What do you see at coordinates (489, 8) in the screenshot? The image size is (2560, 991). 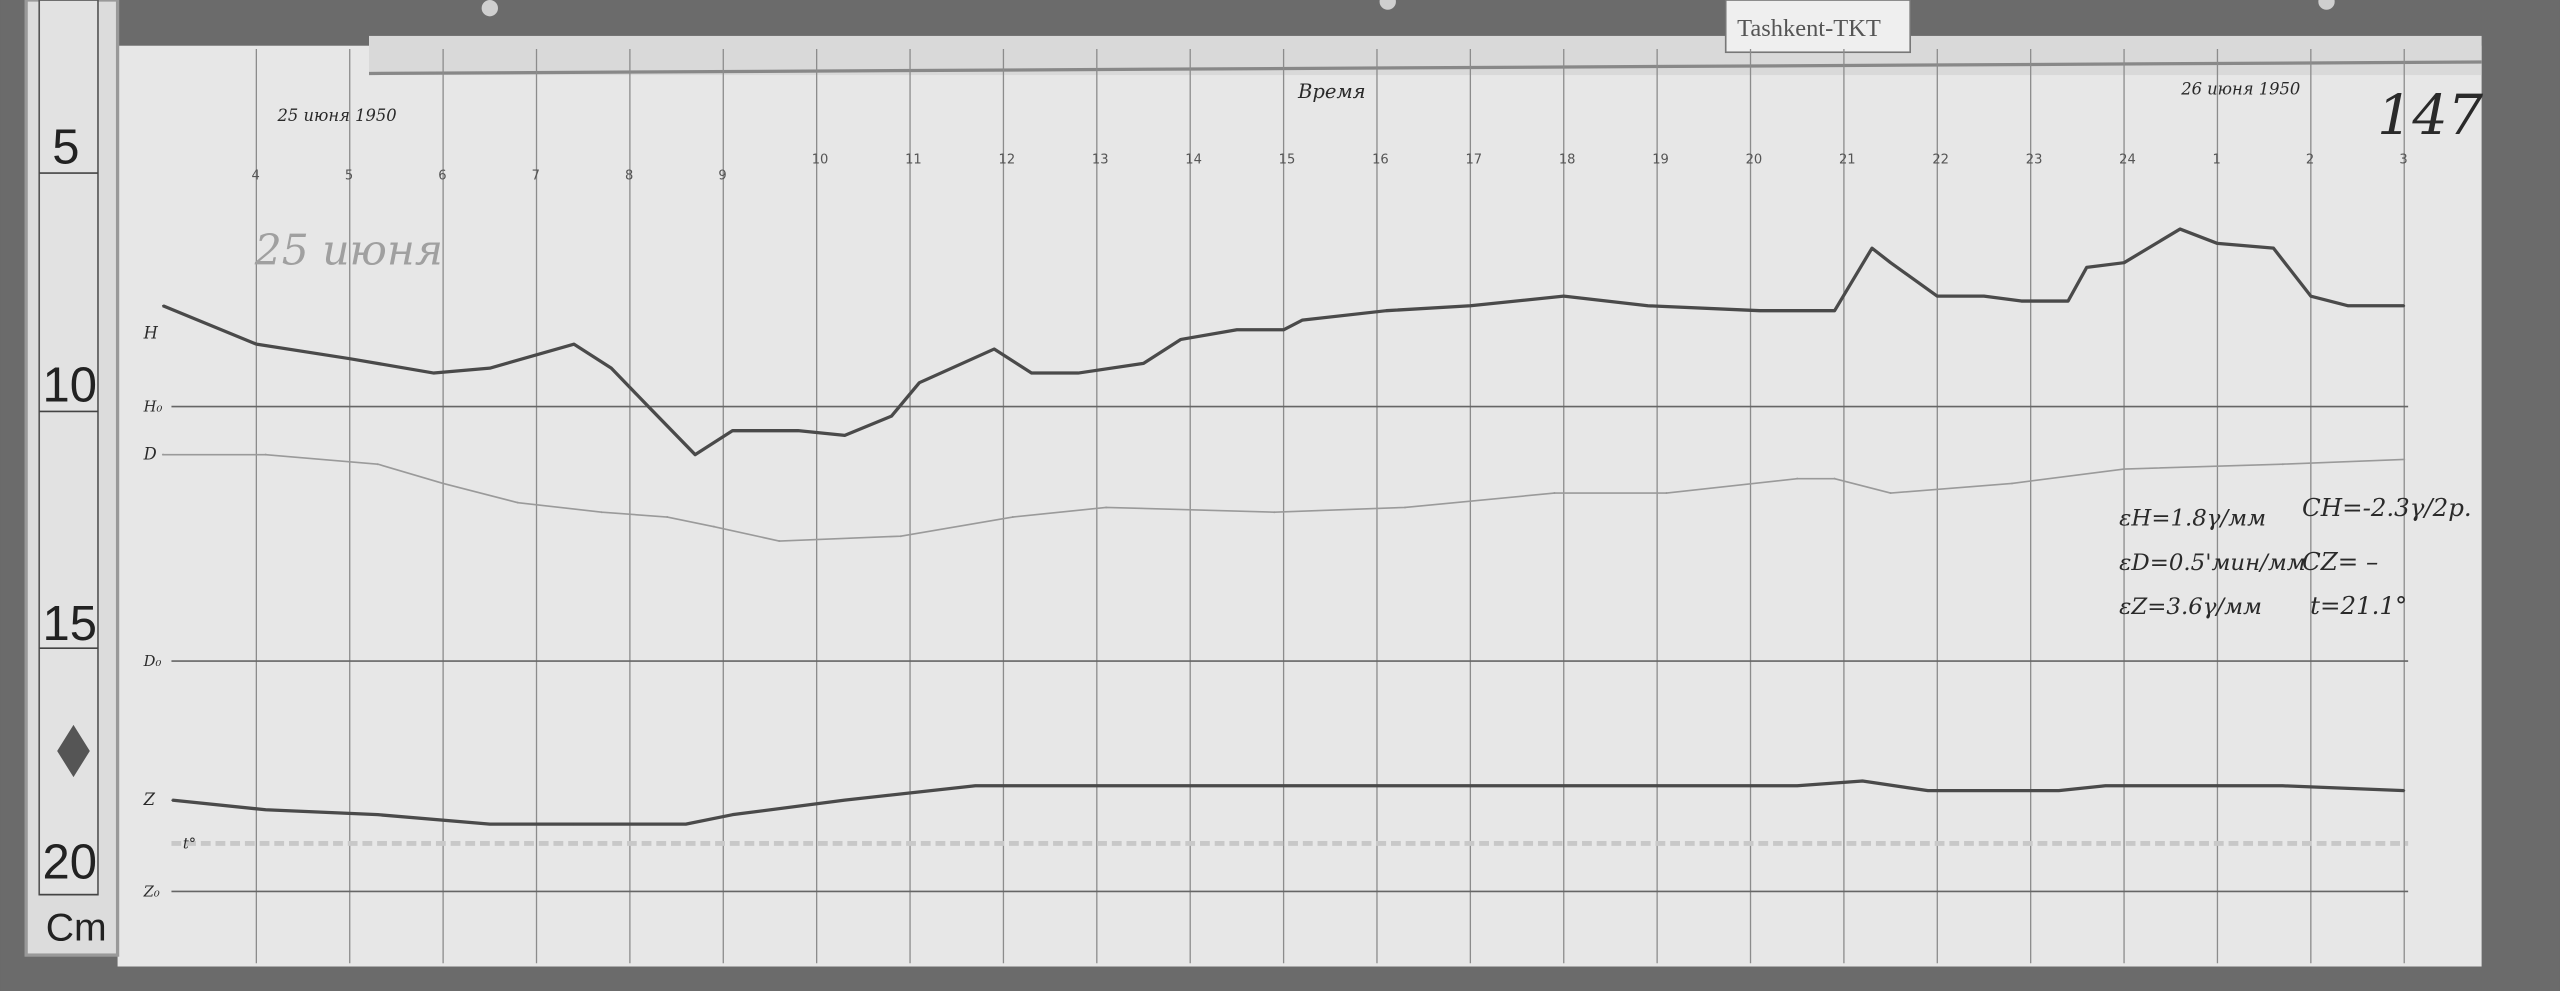 I see `pin-icon` at bounding box center [489, 8].